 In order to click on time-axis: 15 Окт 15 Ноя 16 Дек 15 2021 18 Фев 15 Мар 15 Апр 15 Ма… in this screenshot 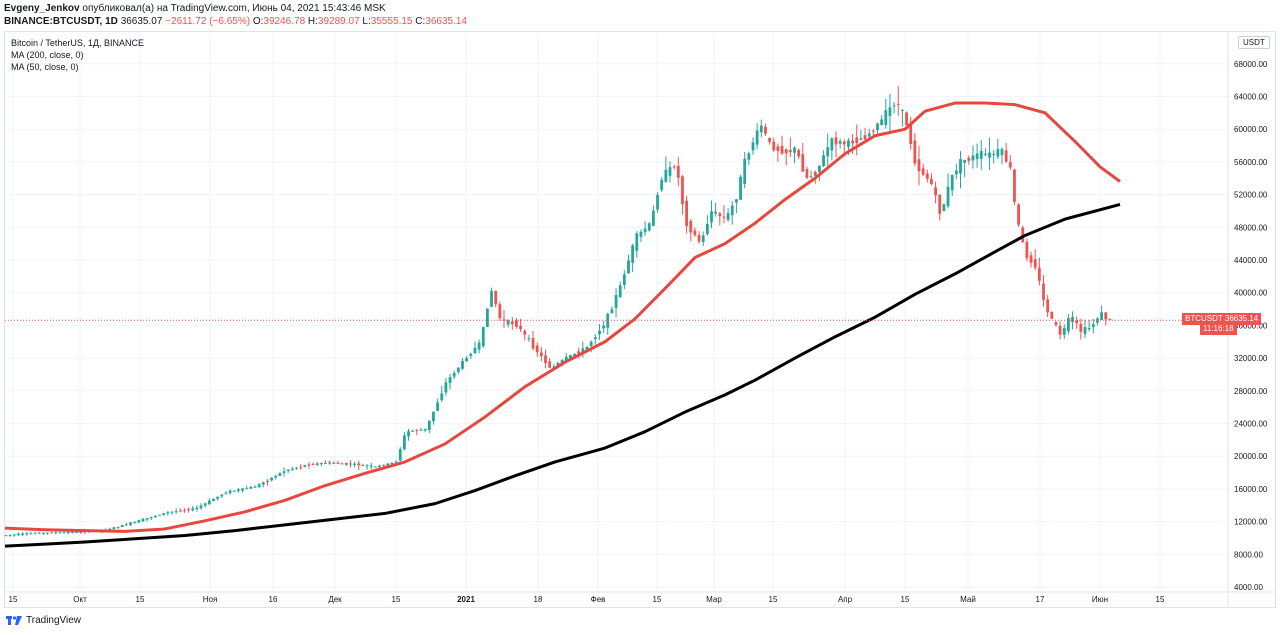, I will do `click(587, 599)`.